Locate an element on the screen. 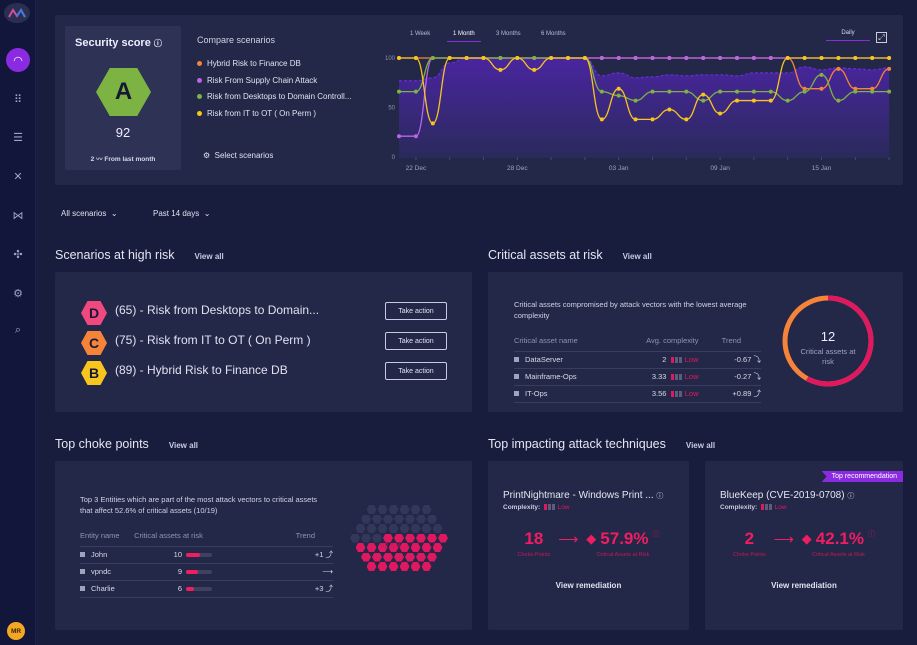 Image resolution: width=917 pixels, height=645 pixels. select-scenarios-button: ⚙ Select scenarios is located at coordinates (238, 155).